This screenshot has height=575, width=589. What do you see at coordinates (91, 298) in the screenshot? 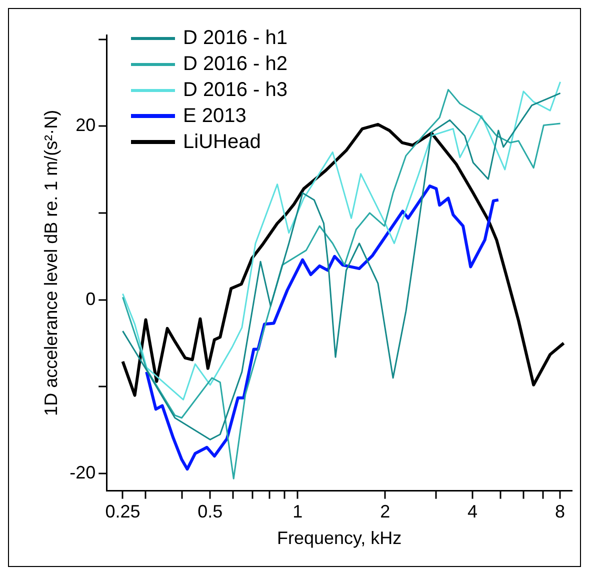
I see `y-tick-label: 0` at bounding box center [91, 298].